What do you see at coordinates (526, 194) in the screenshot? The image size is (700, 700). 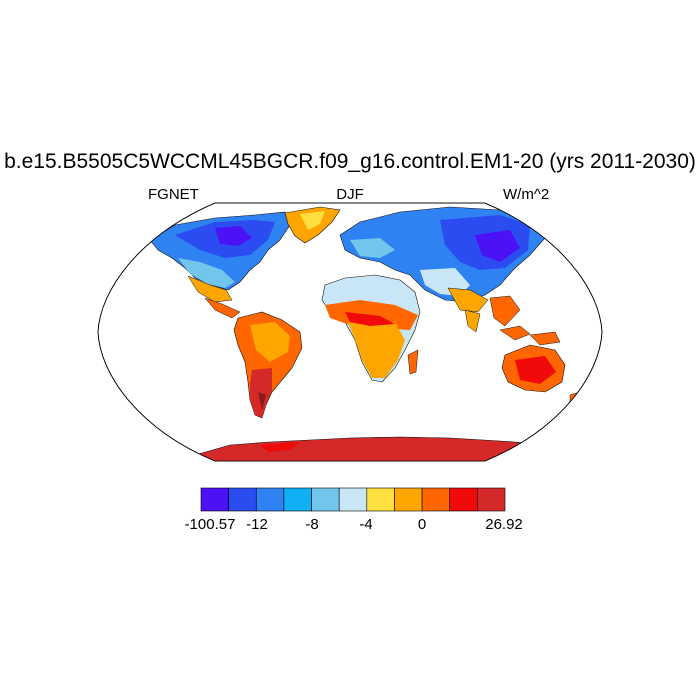 I see `units-label: W/m^2` at bounding box center [526, 194].